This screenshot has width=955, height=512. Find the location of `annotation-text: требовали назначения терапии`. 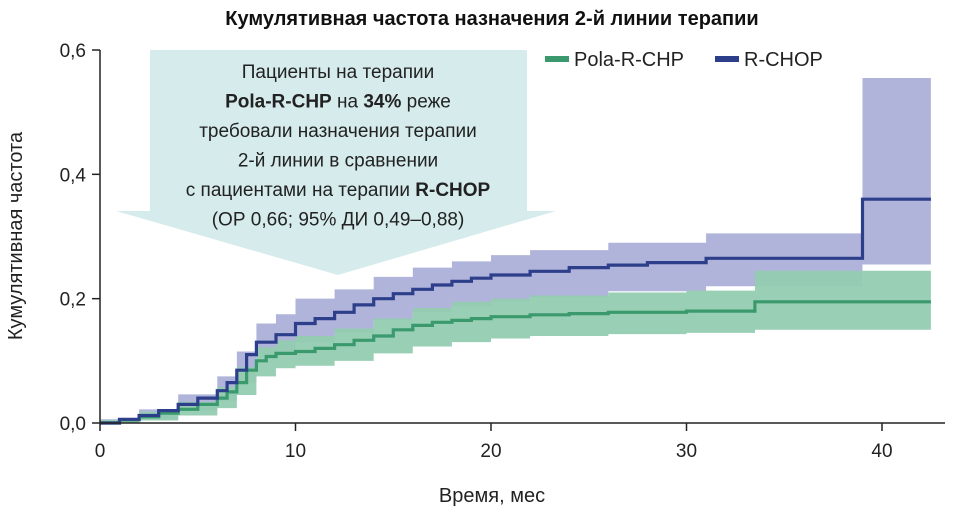

annotation-text: требовали назначения терапии is located at coordinates (338, 131).